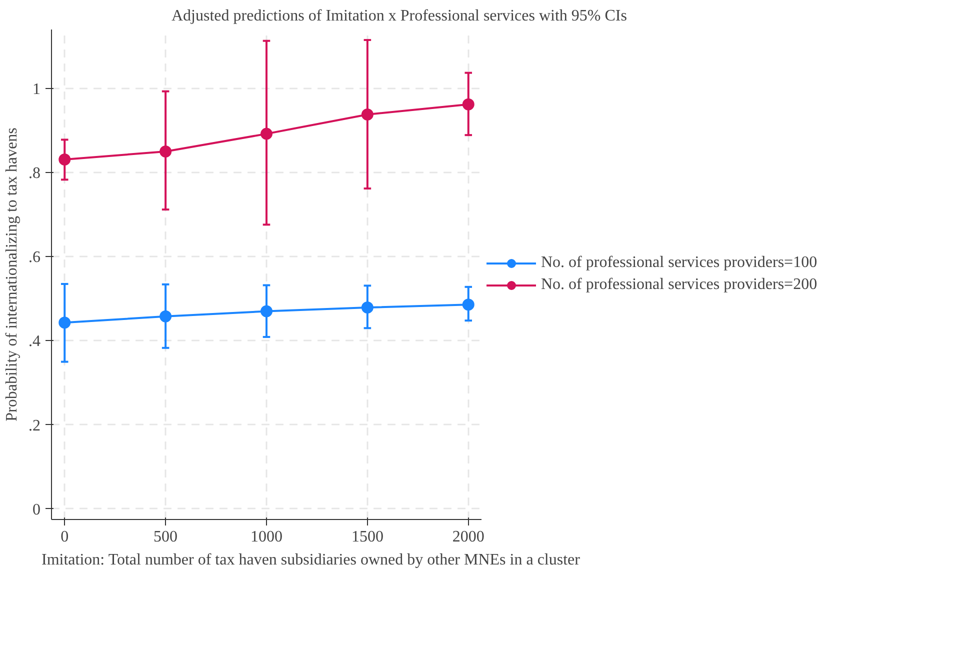  What do you see at coordinates (34, 425) in the screenshot?
I see `y-tick-label: .2` at bounding box center [34, 425].